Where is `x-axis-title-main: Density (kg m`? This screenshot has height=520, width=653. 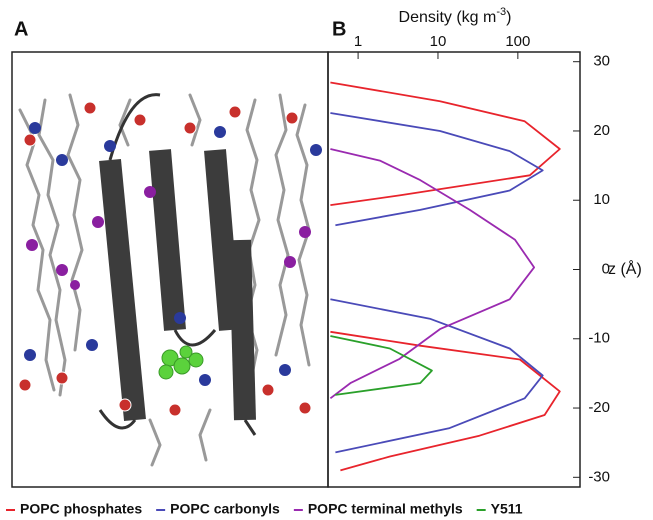
x-axis-title-main: Density (kg m is located at coordinates (448, 17).